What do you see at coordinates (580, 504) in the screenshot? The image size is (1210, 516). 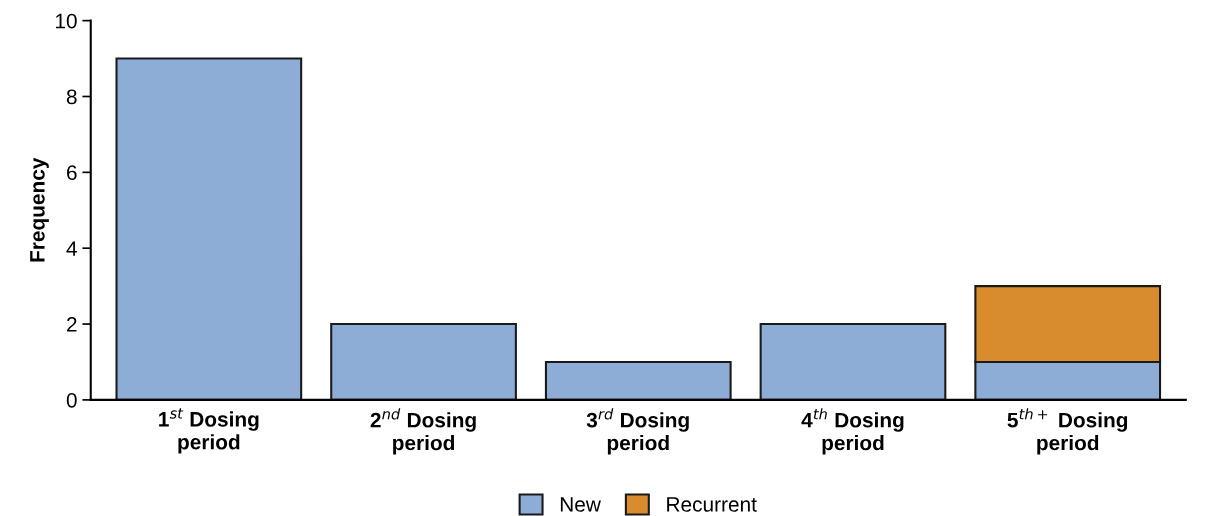 I see `legend-label: New` at bounding box center [580, 504].